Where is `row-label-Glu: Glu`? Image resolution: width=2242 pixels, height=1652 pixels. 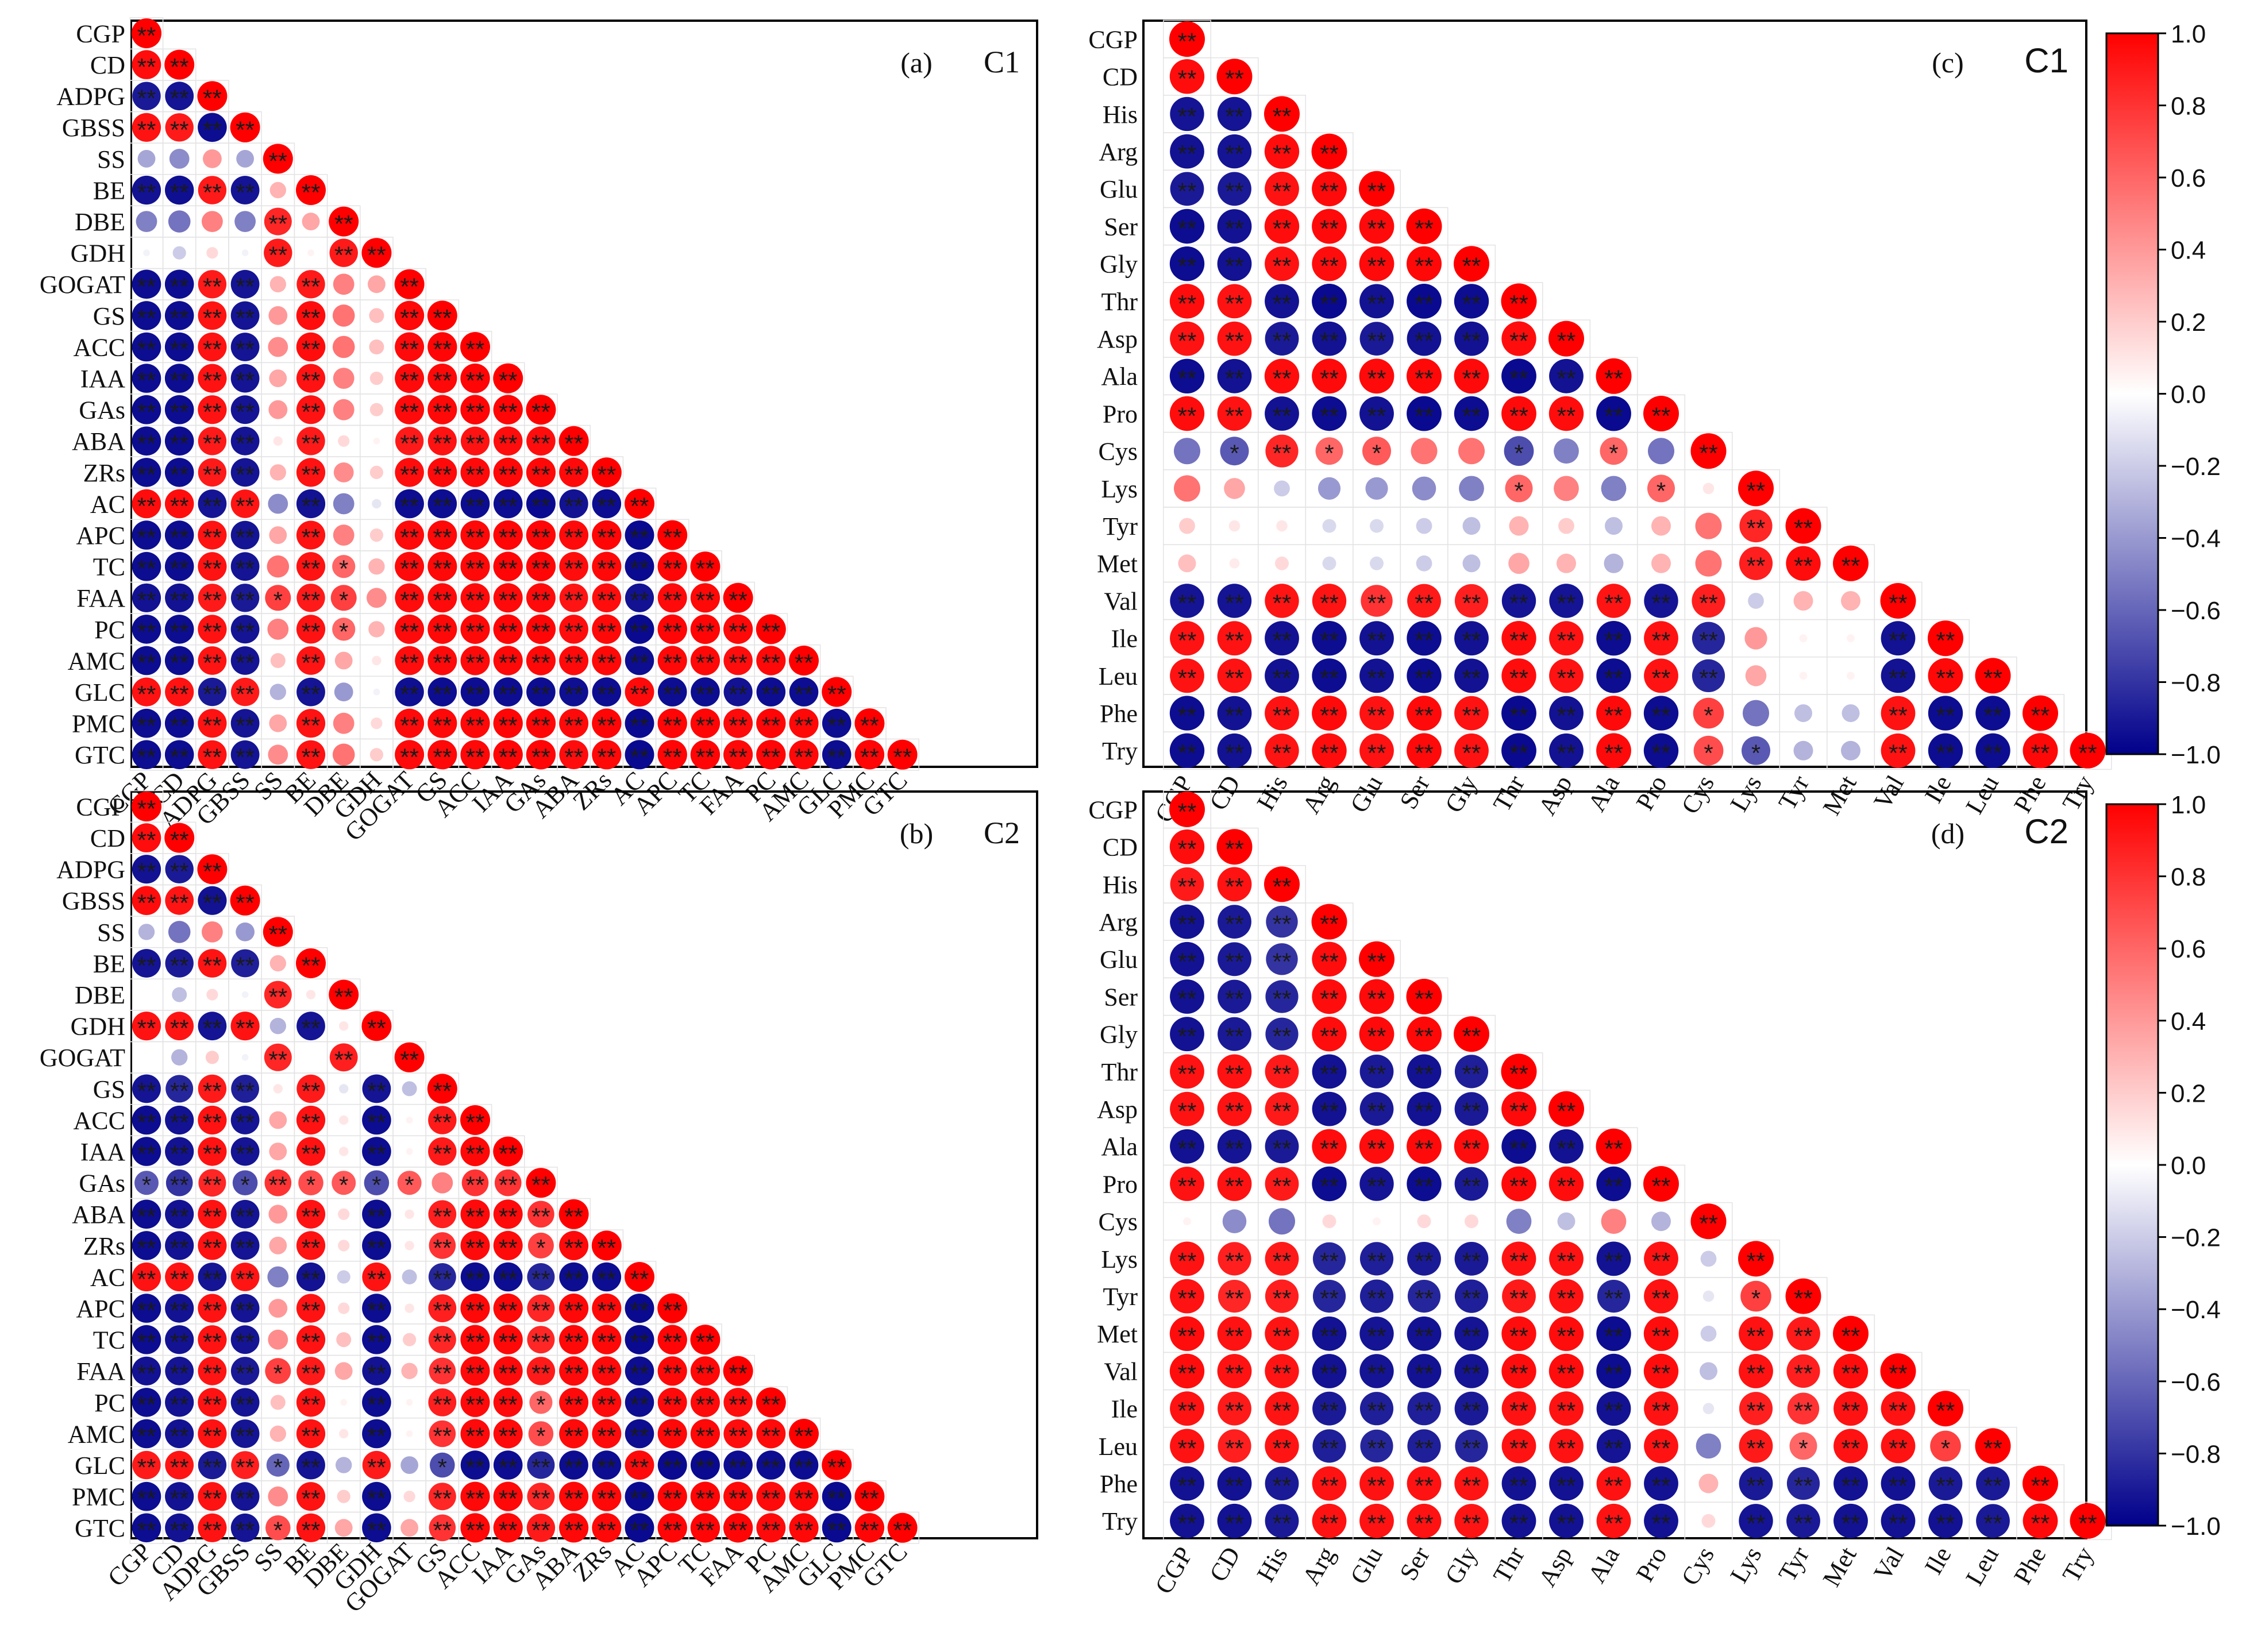 row-label-Glu: Glu is located at coordinates (1119, 189).